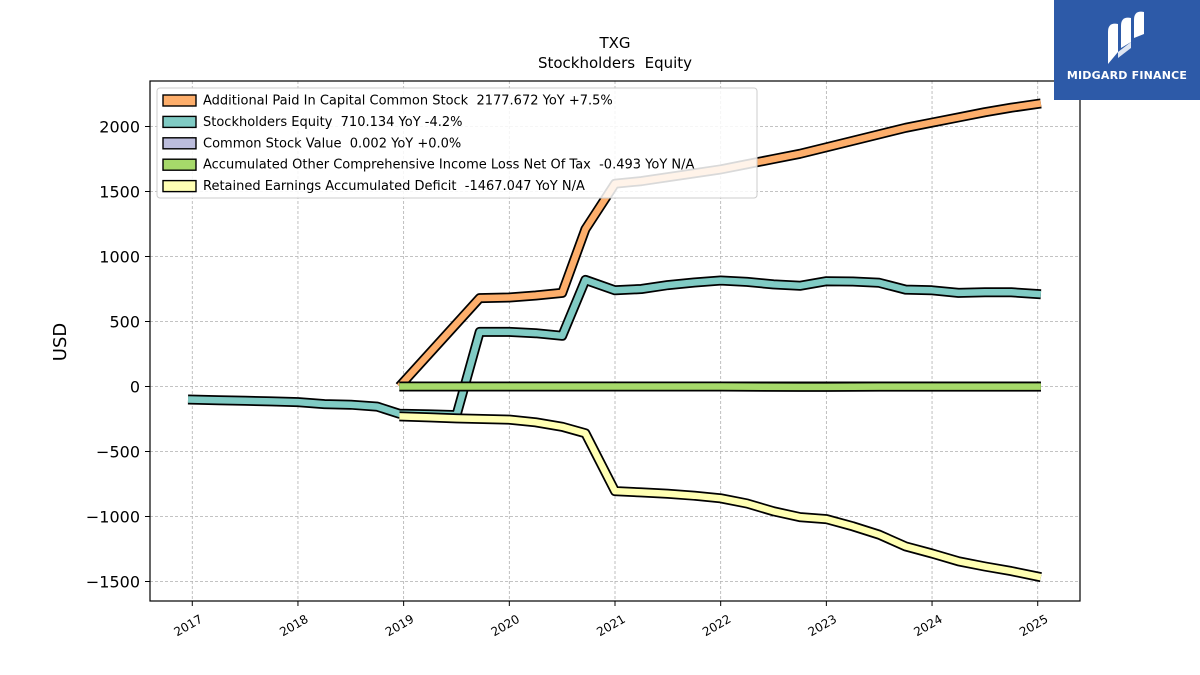  I want to click on brand-logo: MIDGARD FINANCE, so click(1127, 50).